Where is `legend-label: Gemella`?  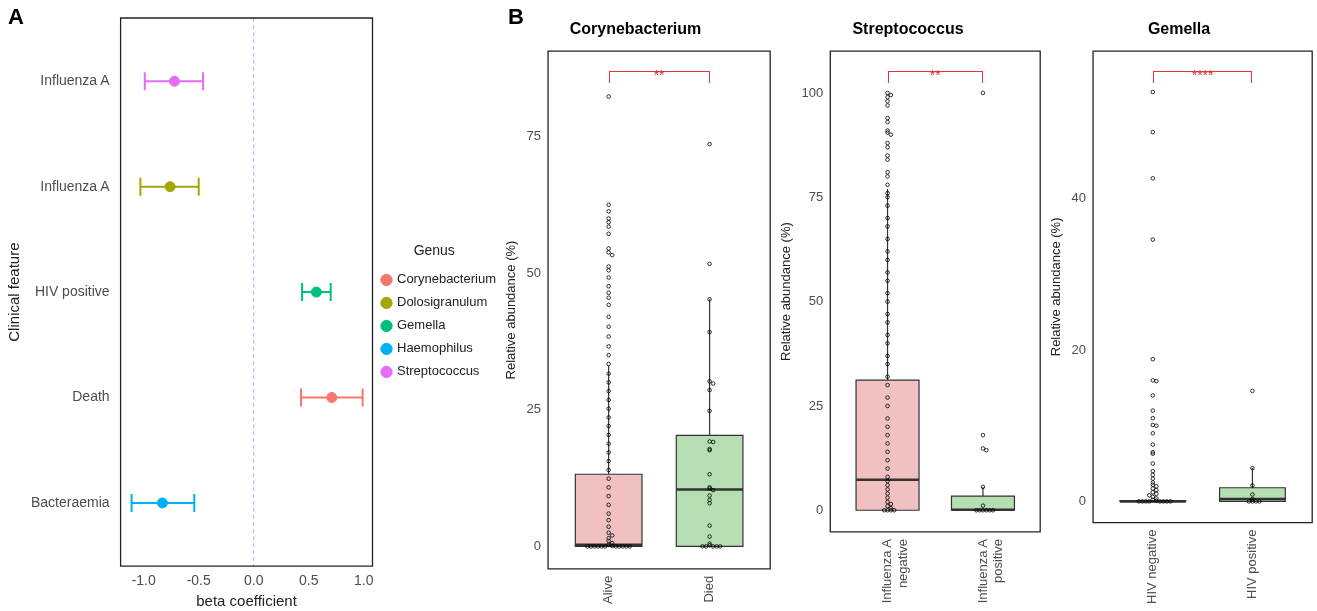 legend-label: Gemella is located at coordinates (422, 325).